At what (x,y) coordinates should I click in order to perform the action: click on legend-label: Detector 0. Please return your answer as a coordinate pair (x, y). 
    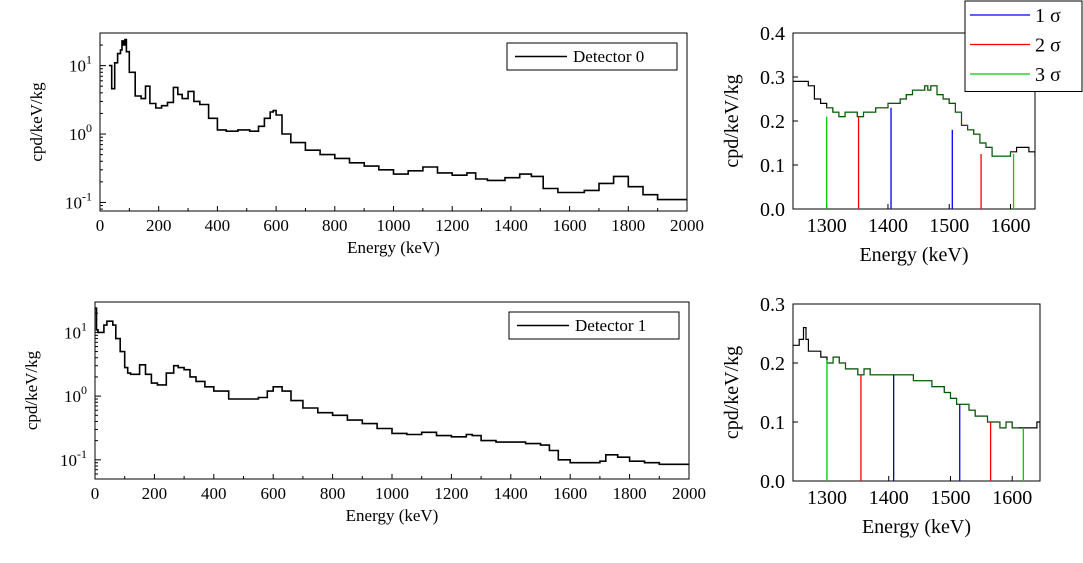
    Looking at the image, I should click on (608, 56).